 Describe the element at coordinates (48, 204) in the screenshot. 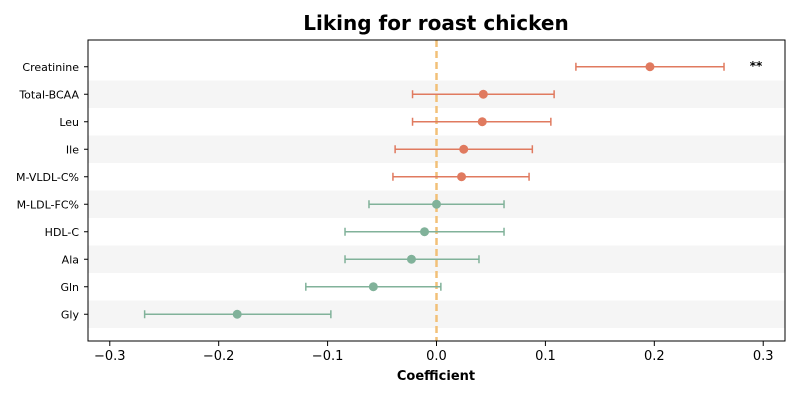

I see `y-tick-label: M-LDL-FC%` at that location.